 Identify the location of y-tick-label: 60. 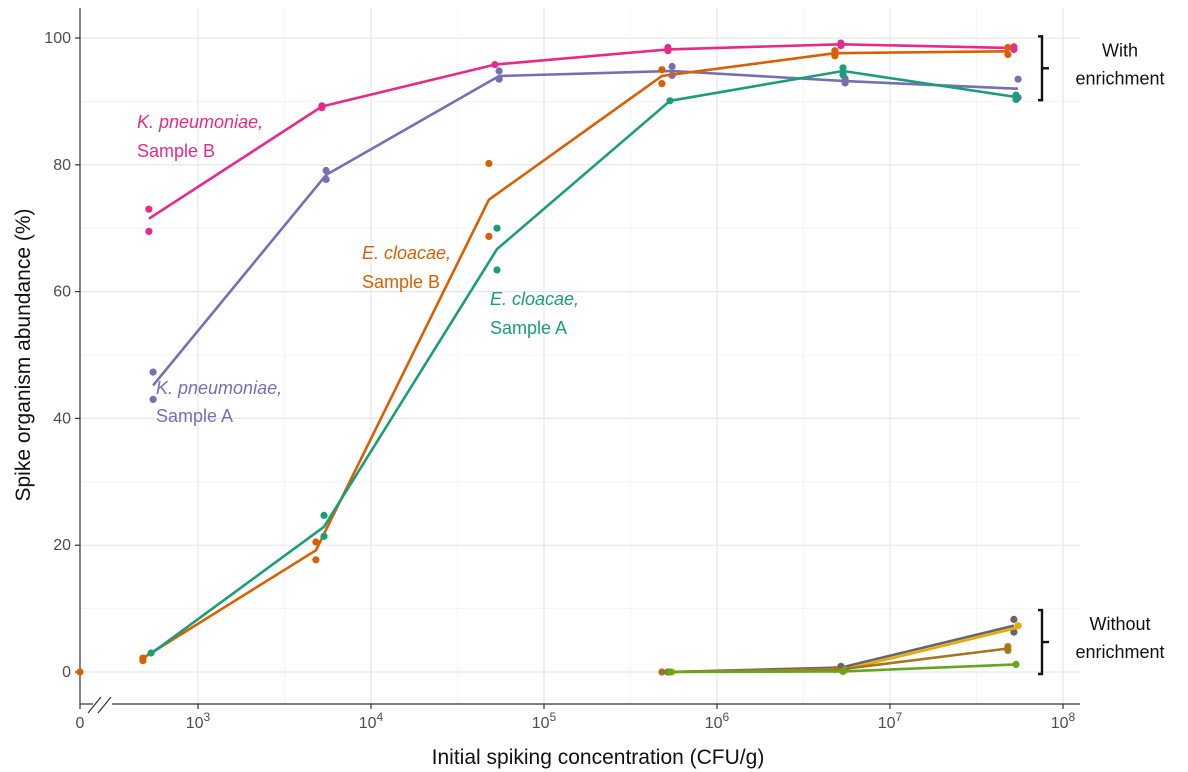
(62, 292).